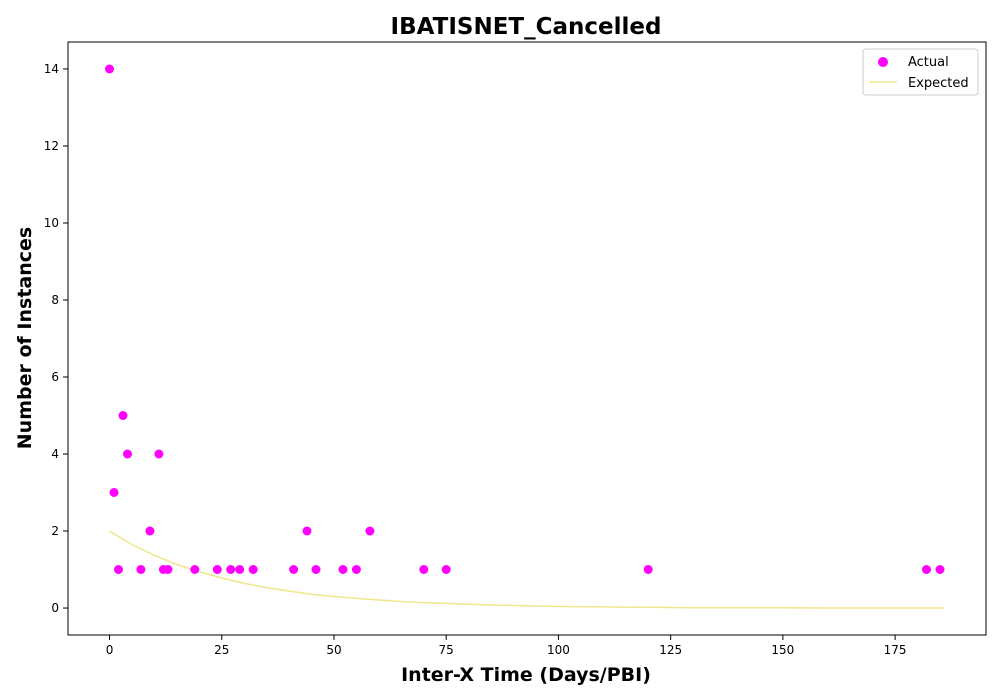 This screenshot has width=1000, height=700. I want to click on legend-expected-label: Expected, so click(938, 83).